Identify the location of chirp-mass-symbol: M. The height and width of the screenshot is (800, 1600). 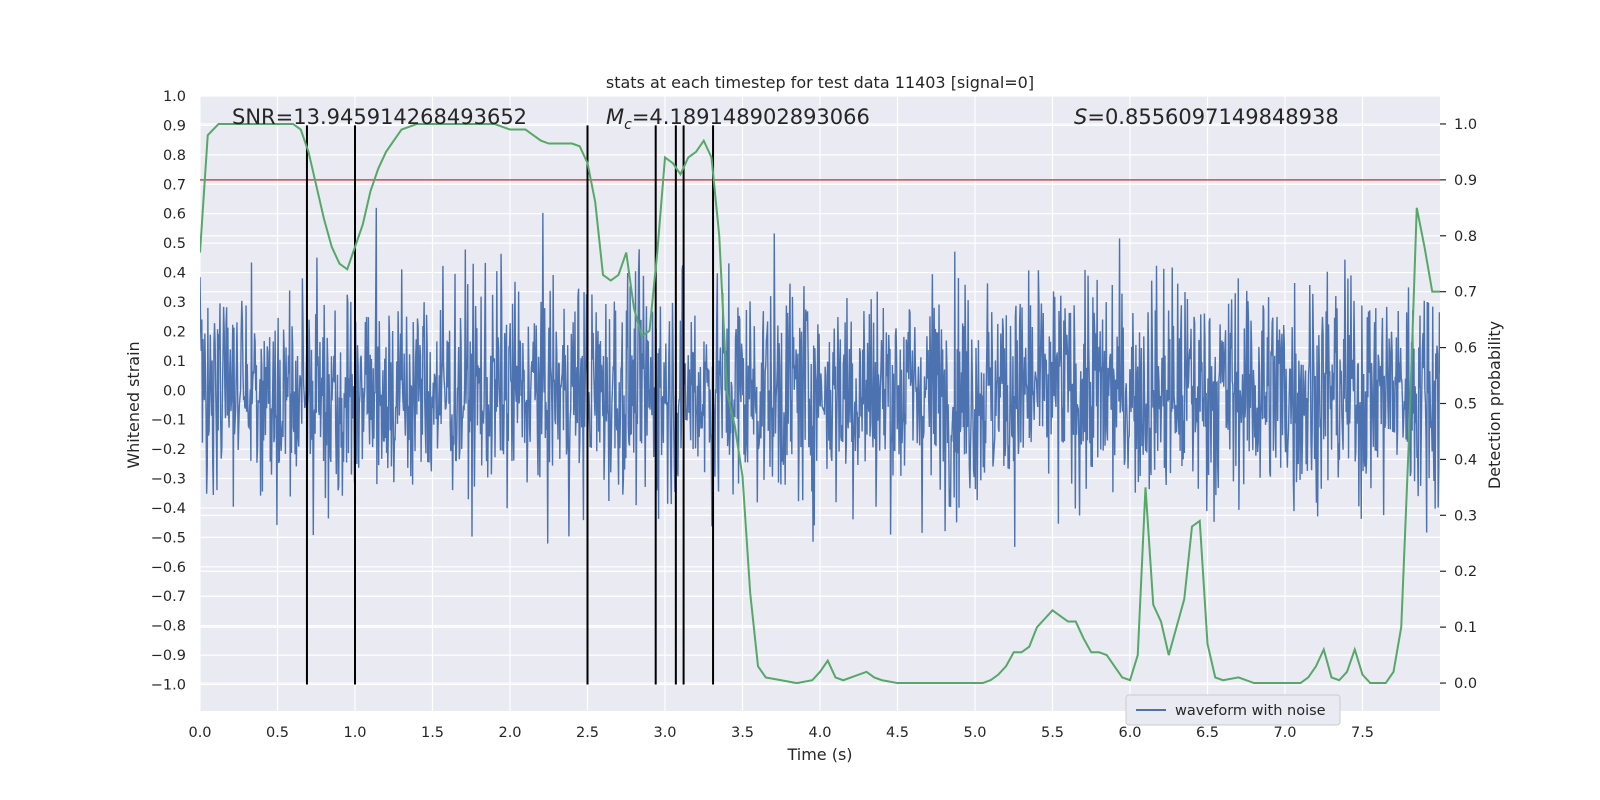
(615, 117).